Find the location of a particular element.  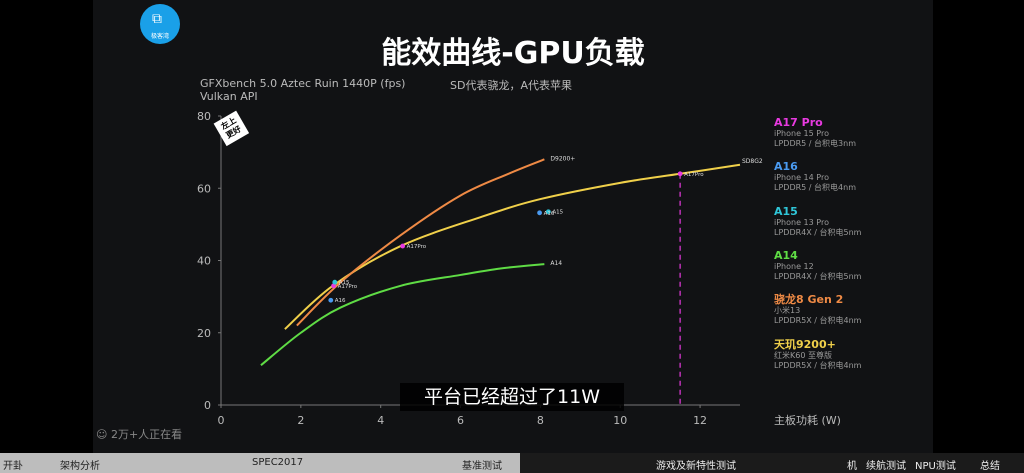

legend-note: SD代表骁龙，A代表苹果 is located at coordinates (511, 85).